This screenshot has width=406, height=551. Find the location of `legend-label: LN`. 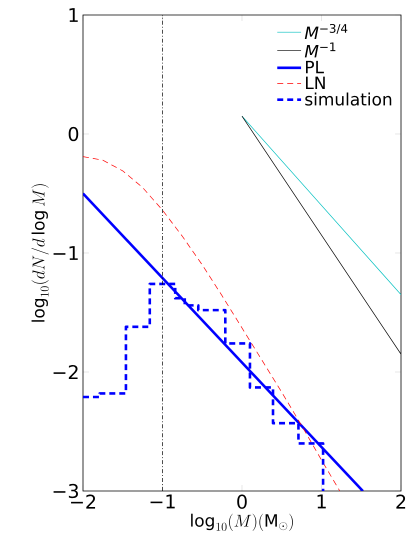

legend-label: LN is located at coordinates (315, 83).